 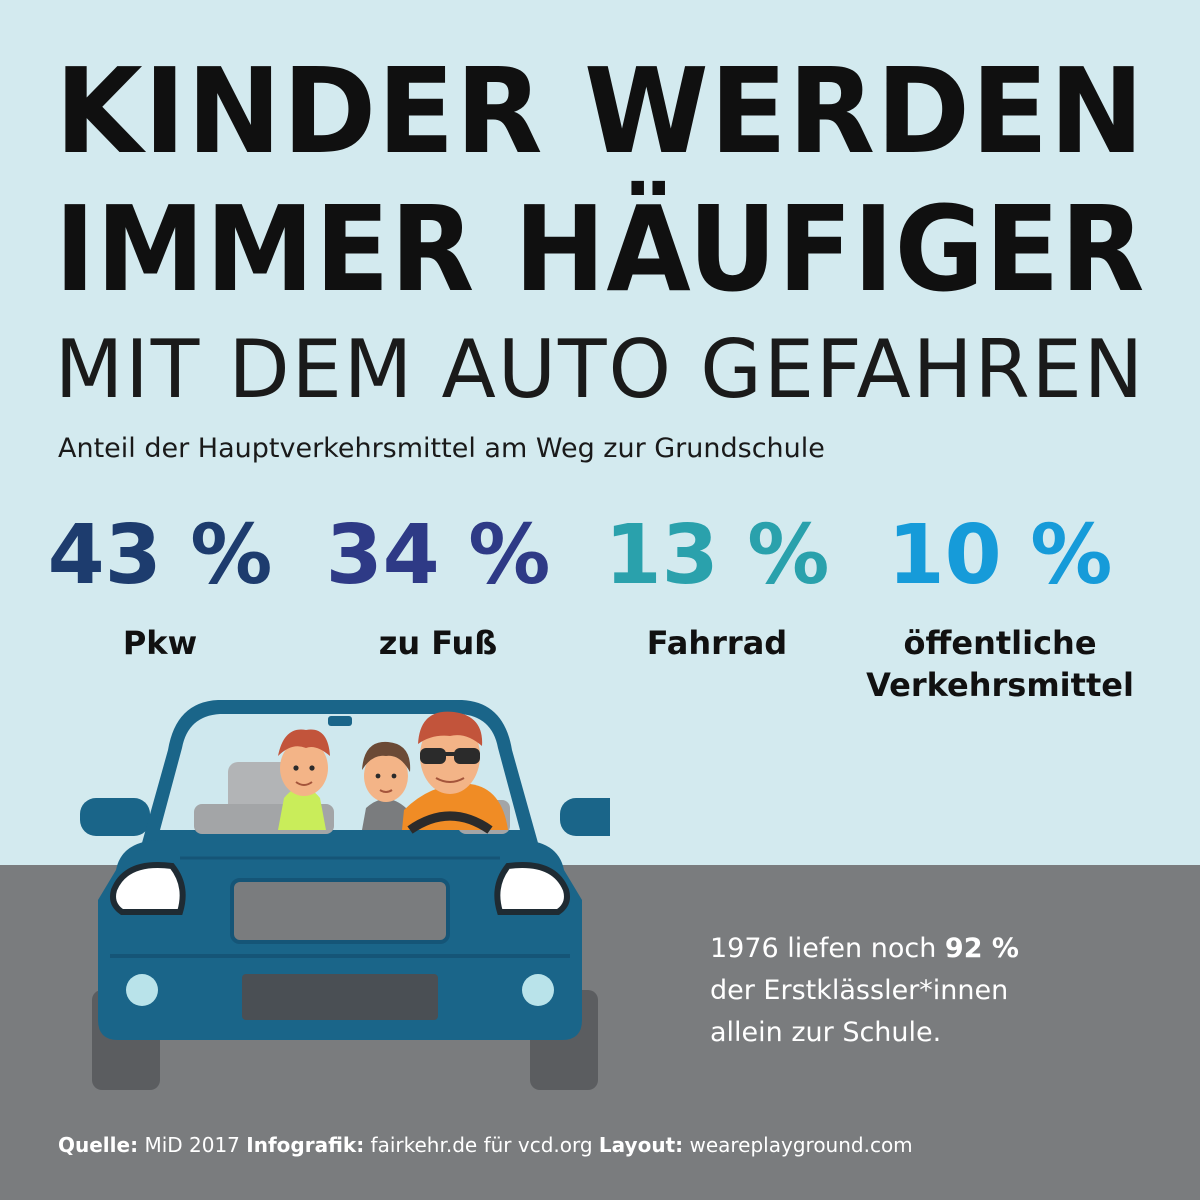 What do you see at coordinates (641, 1145) in the screenshot?
I see `credits-layout-label: Layout:` at bounding box center [641, 1145].